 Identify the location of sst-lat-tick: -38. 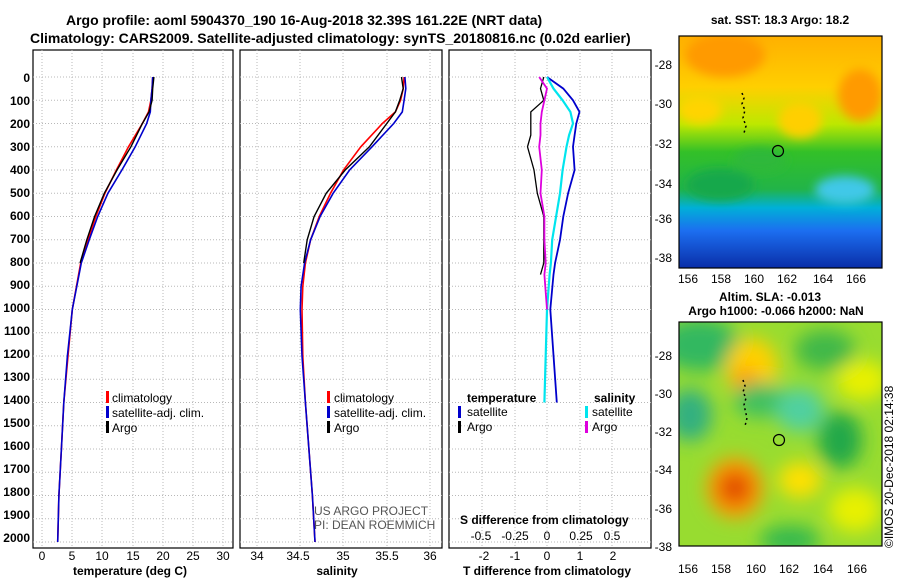
(664, 258).